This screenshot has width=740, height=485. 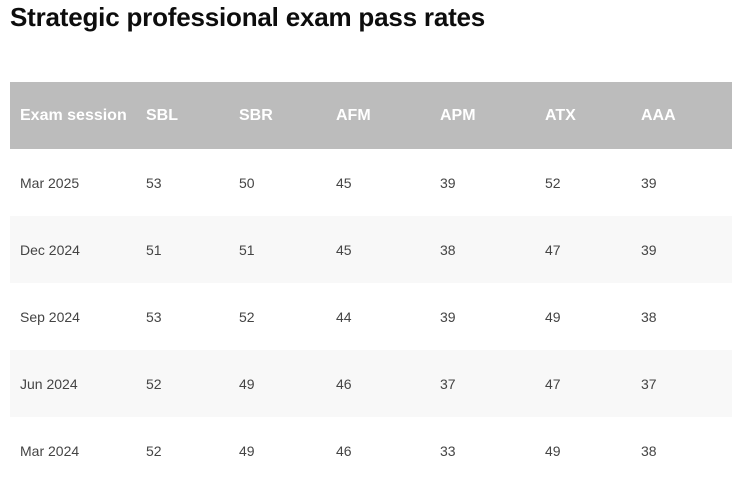 What do you see at coordinates (78, 450) in the screenshot?
I see `cell-exam-session: Mar 2024` at bounding box center [78, 450].